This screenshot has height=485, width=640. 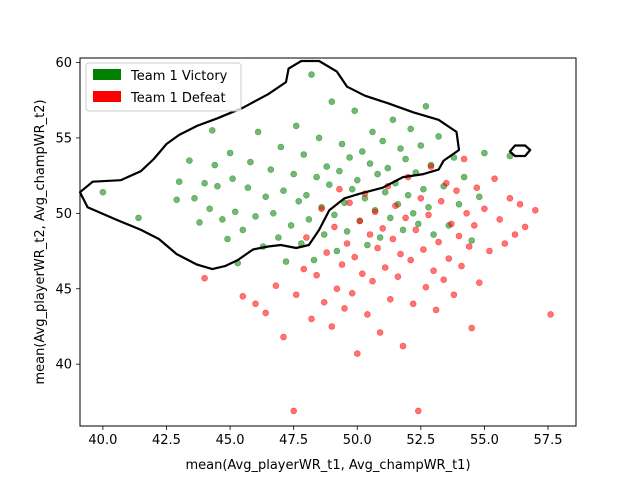 I want to click on legend-label-defeat: Team 1 Defeat, so click(x=178, y=98).